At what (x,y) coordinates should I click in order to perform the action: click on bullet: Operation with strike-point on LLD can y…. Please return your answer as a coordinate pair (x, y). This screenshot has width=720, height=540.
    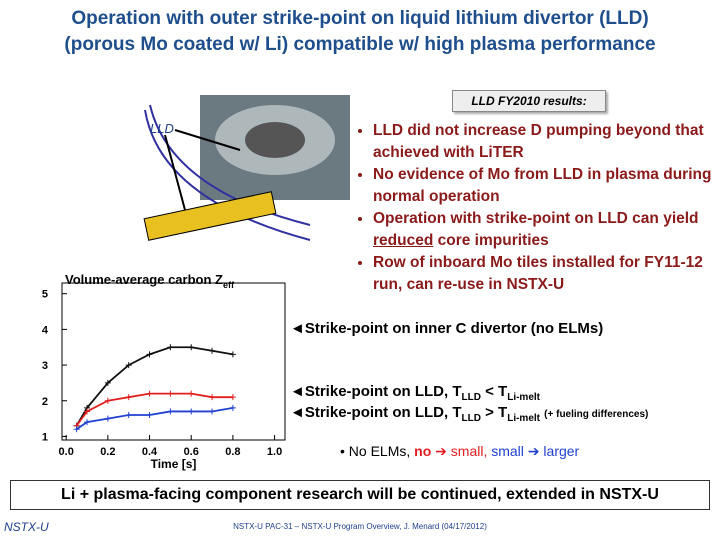
    Looking at the image, I should click on (545, 230).